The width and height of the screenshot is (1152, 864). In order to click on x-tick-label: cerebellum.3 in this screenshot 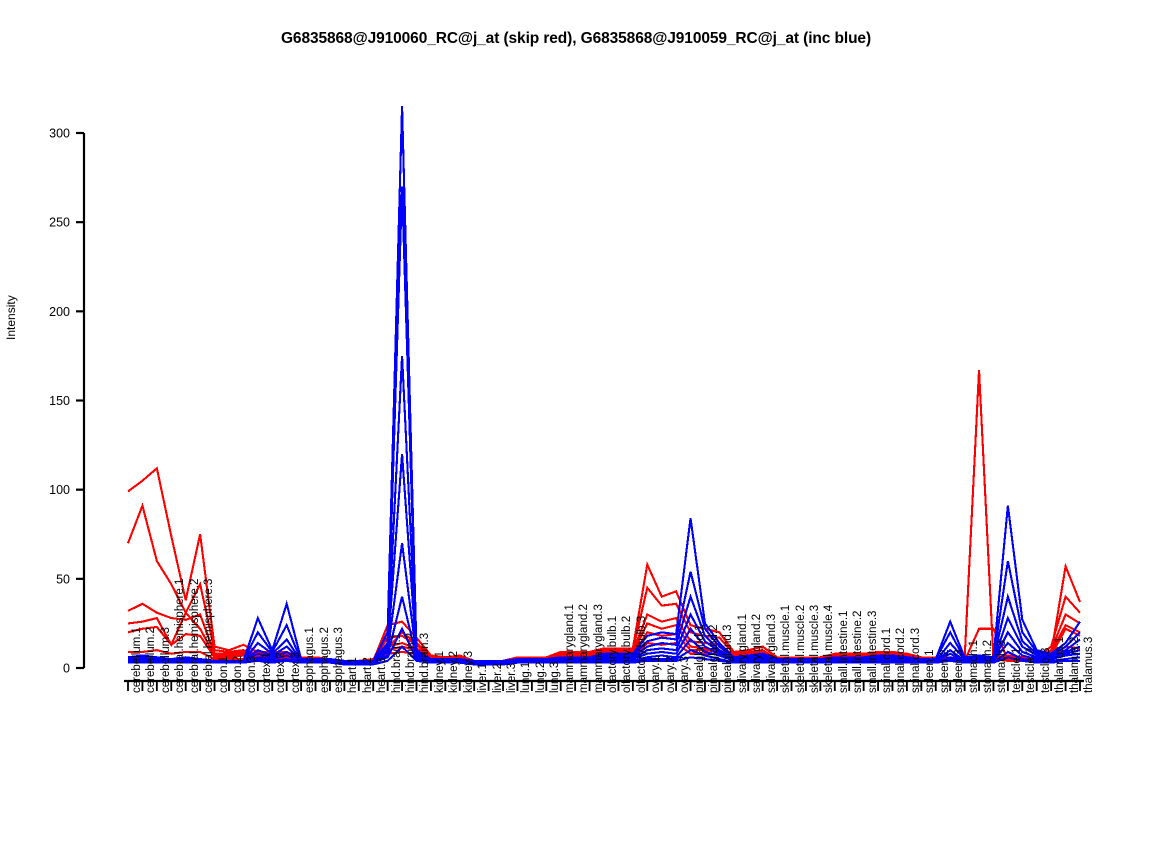, I will do `click(165, 660)`.